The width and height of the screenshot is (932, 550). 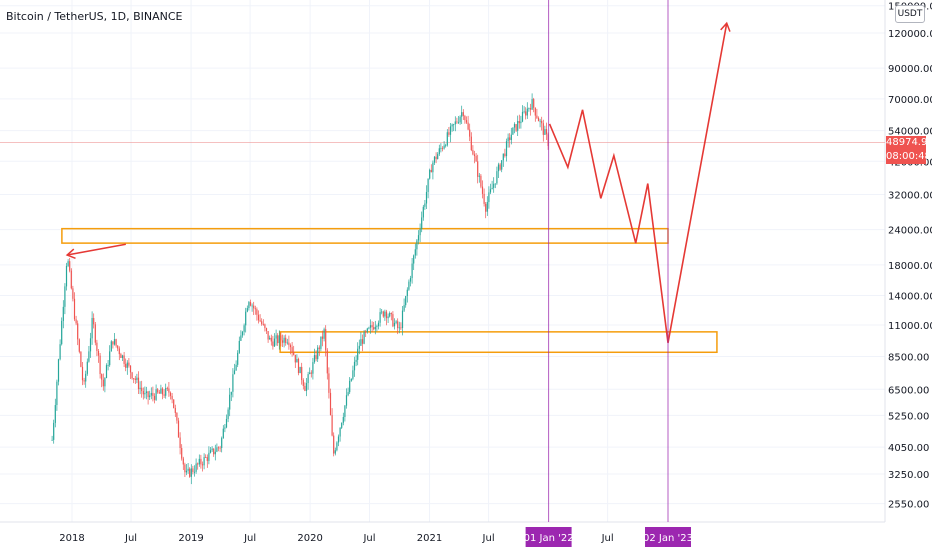 What do you see at coordinates (910, 14) in the screenshot?
I see `currency-button: USDT` at bounding box center [910, 14].